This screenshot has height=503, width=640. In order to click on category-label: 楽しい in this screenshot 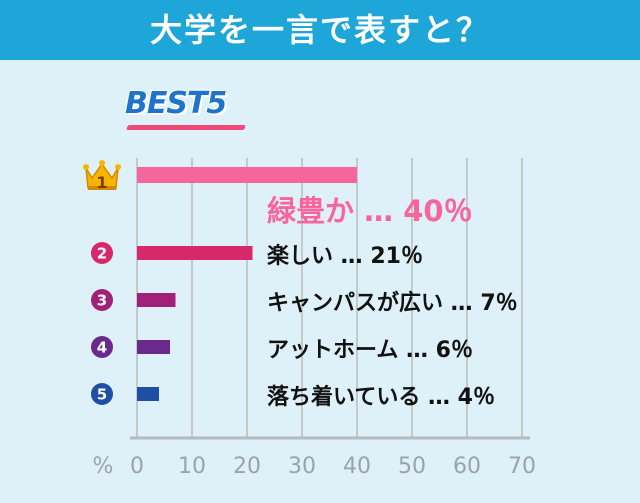, I will do `click(300, 256)`.